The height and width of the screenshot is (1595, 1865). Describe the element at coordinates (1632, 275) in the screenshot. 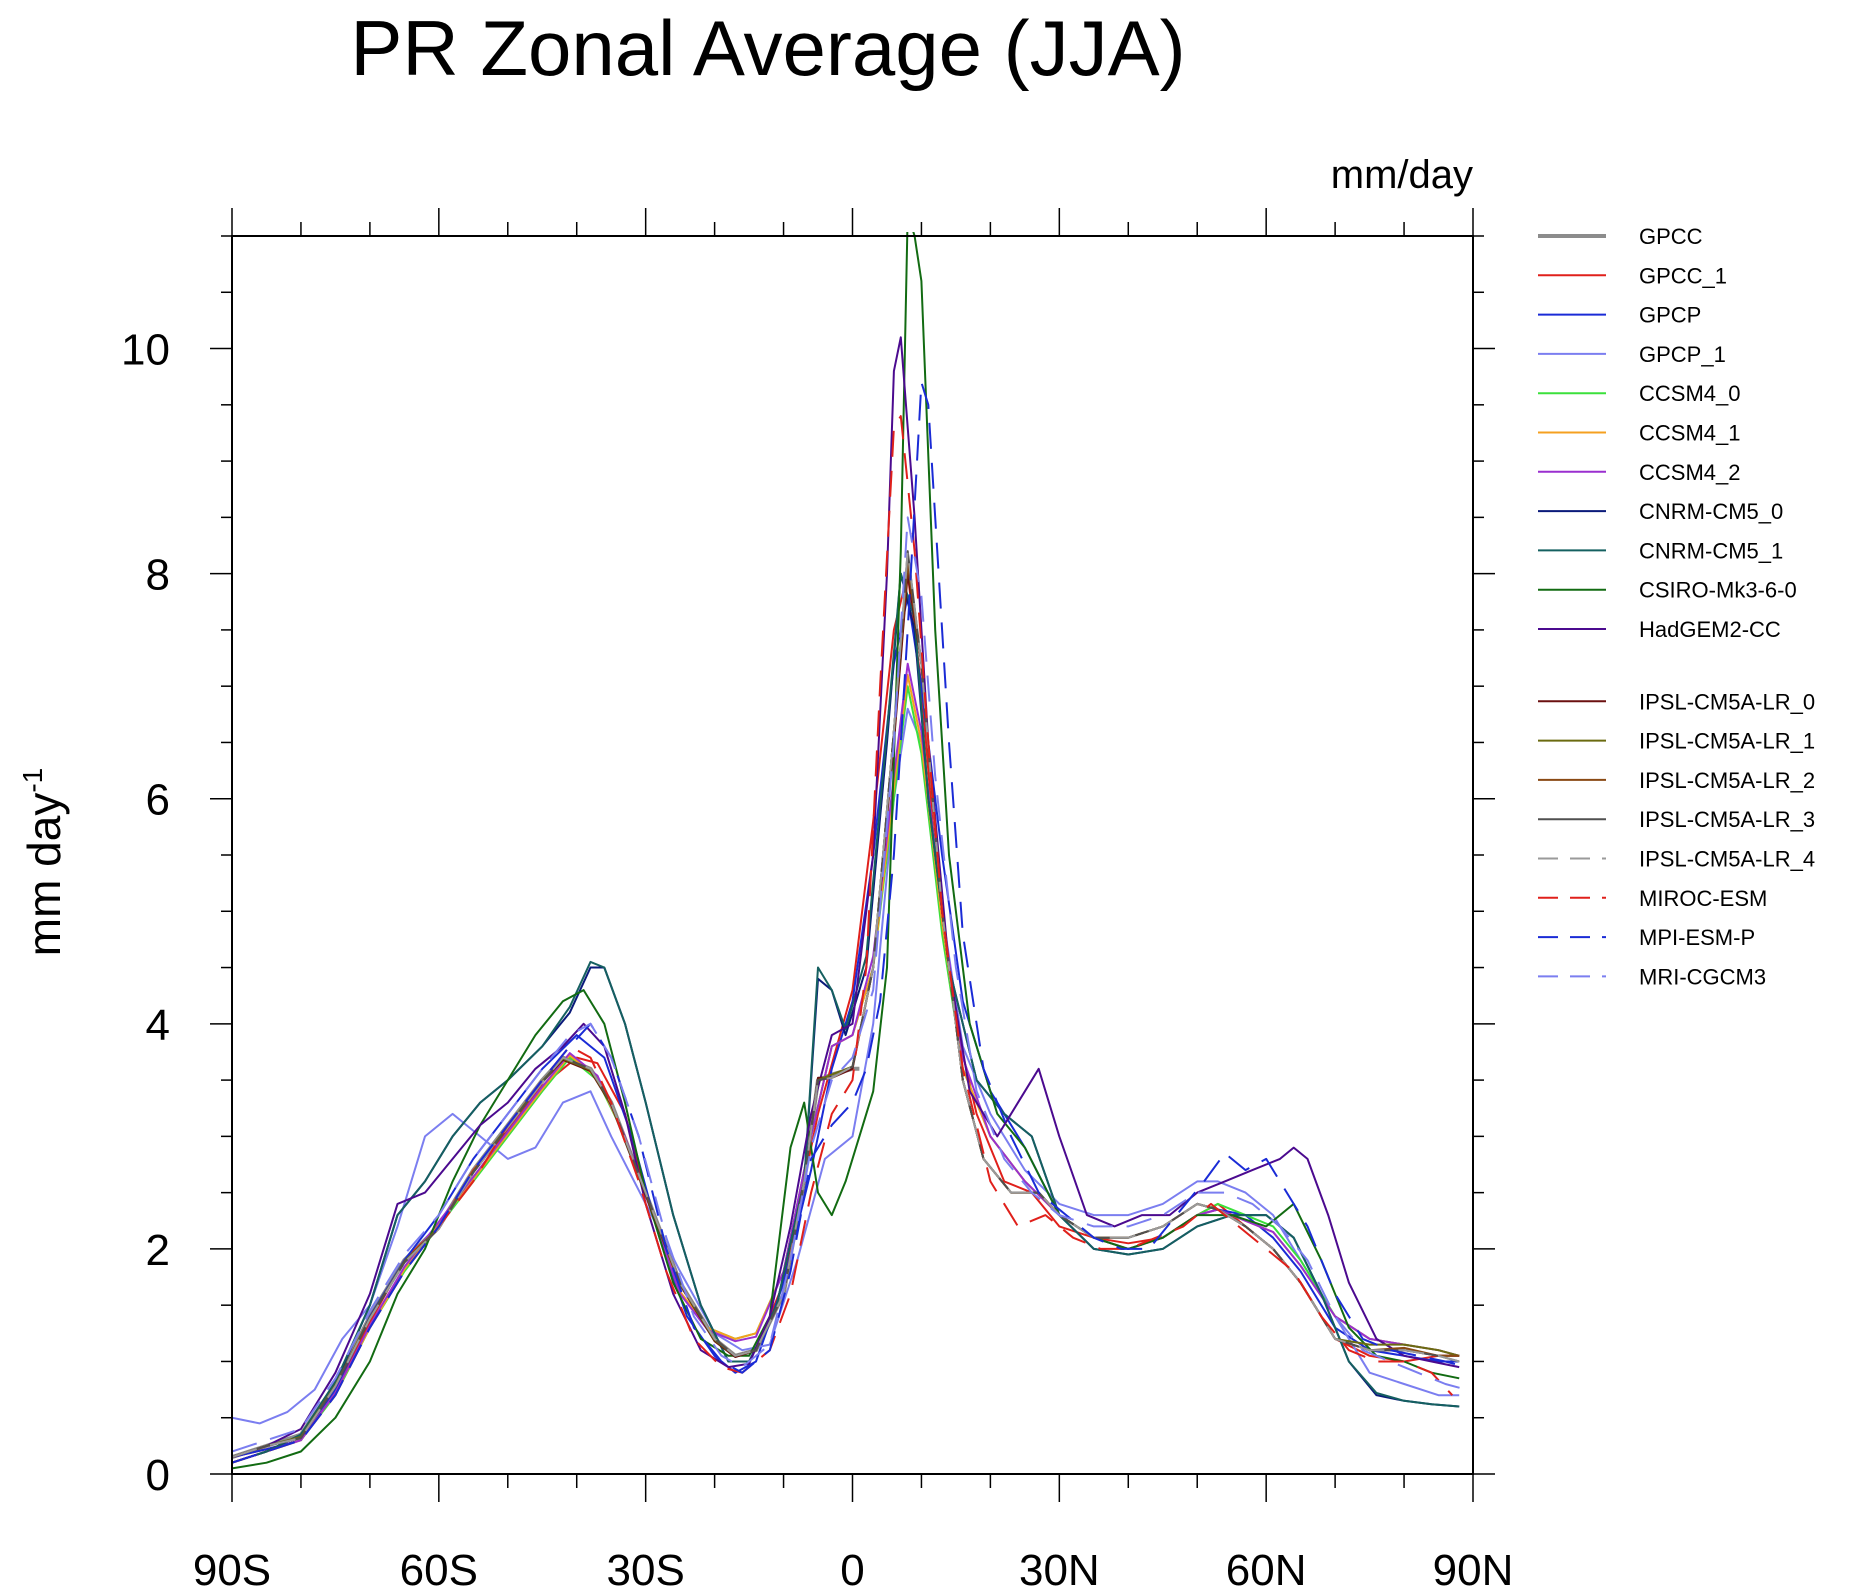

I see `legend-item: GPCC_1` at that location.